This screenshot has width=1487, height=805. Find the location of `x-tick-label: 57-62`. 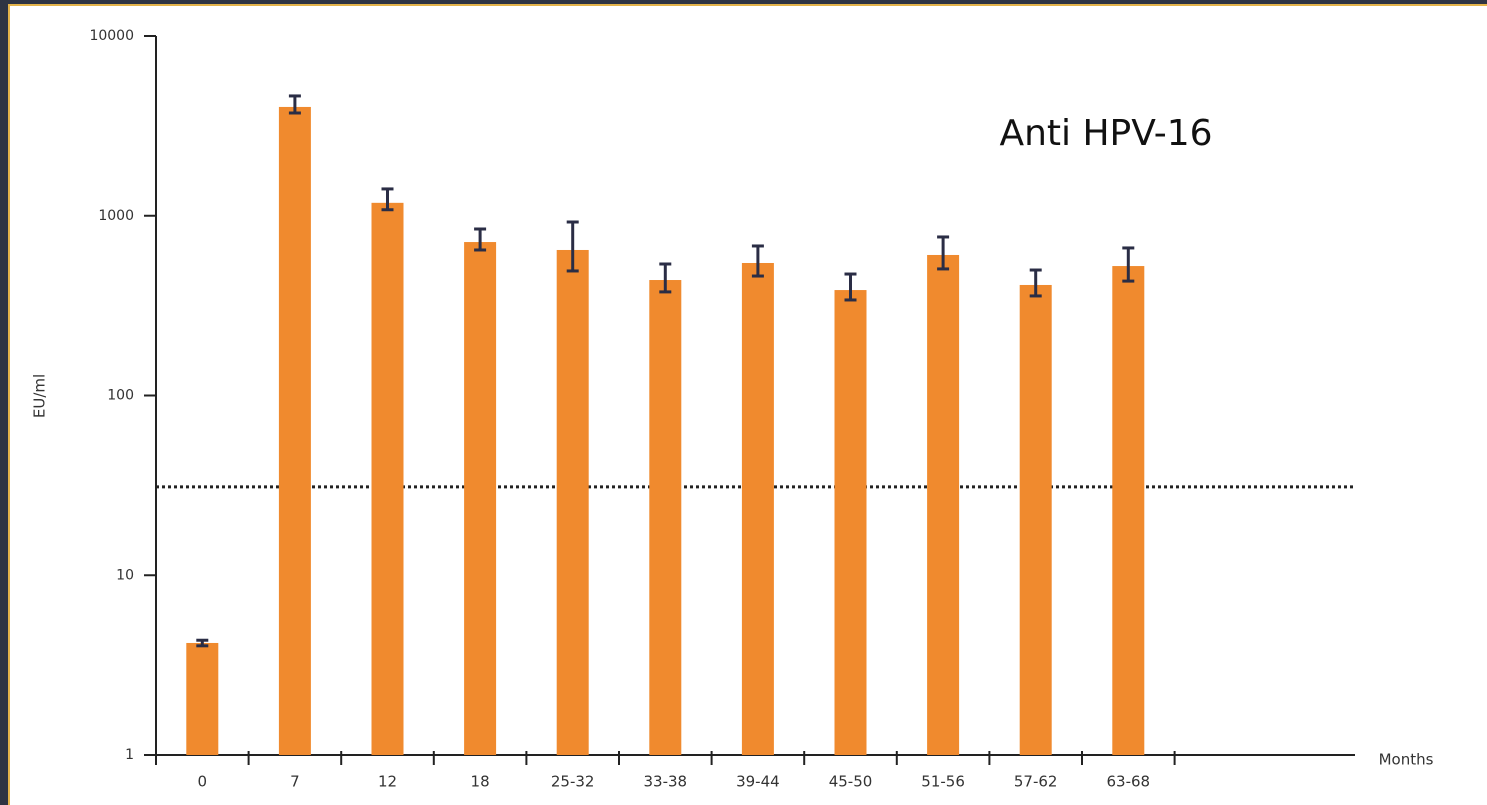

x-tick-label: 57-62 is located at coordinates (1036, 782).